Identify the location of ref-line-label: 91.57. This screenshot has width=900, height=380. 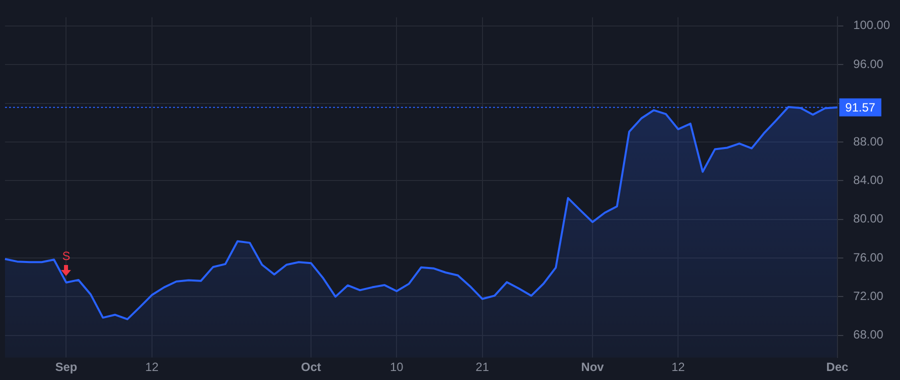
(860, 107).